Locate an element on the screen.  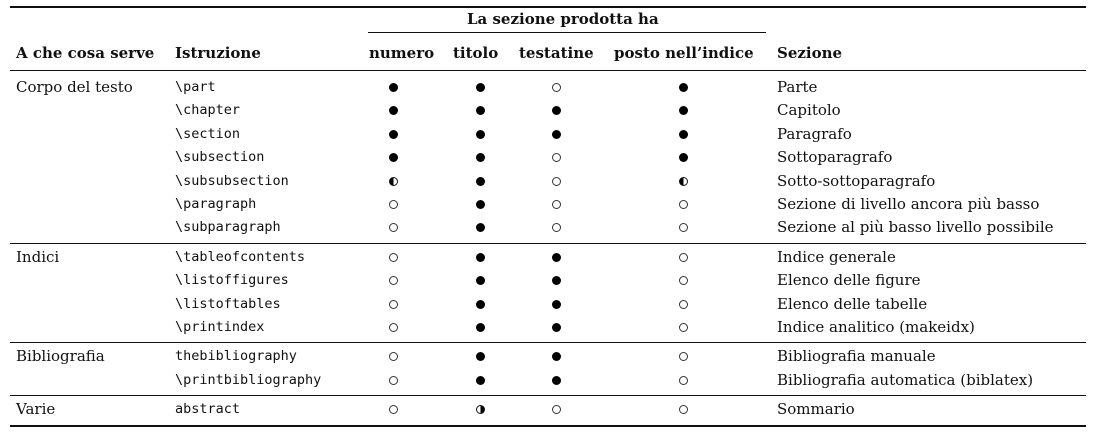
header-section: Sezione is located at coordinates (810, 53).